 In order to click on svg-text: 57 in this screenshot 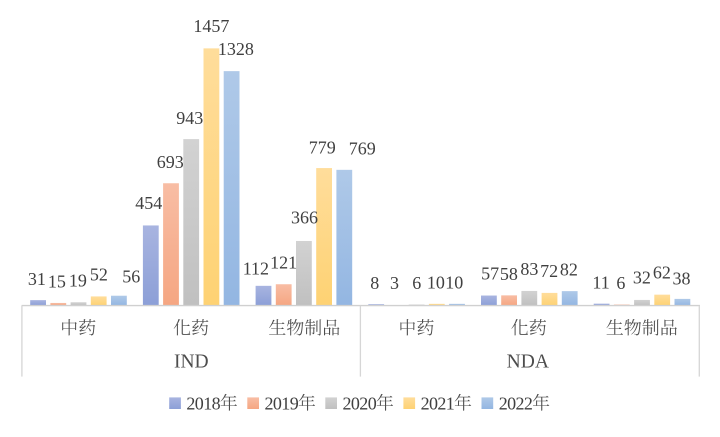, I will do `click(490, 274)`.